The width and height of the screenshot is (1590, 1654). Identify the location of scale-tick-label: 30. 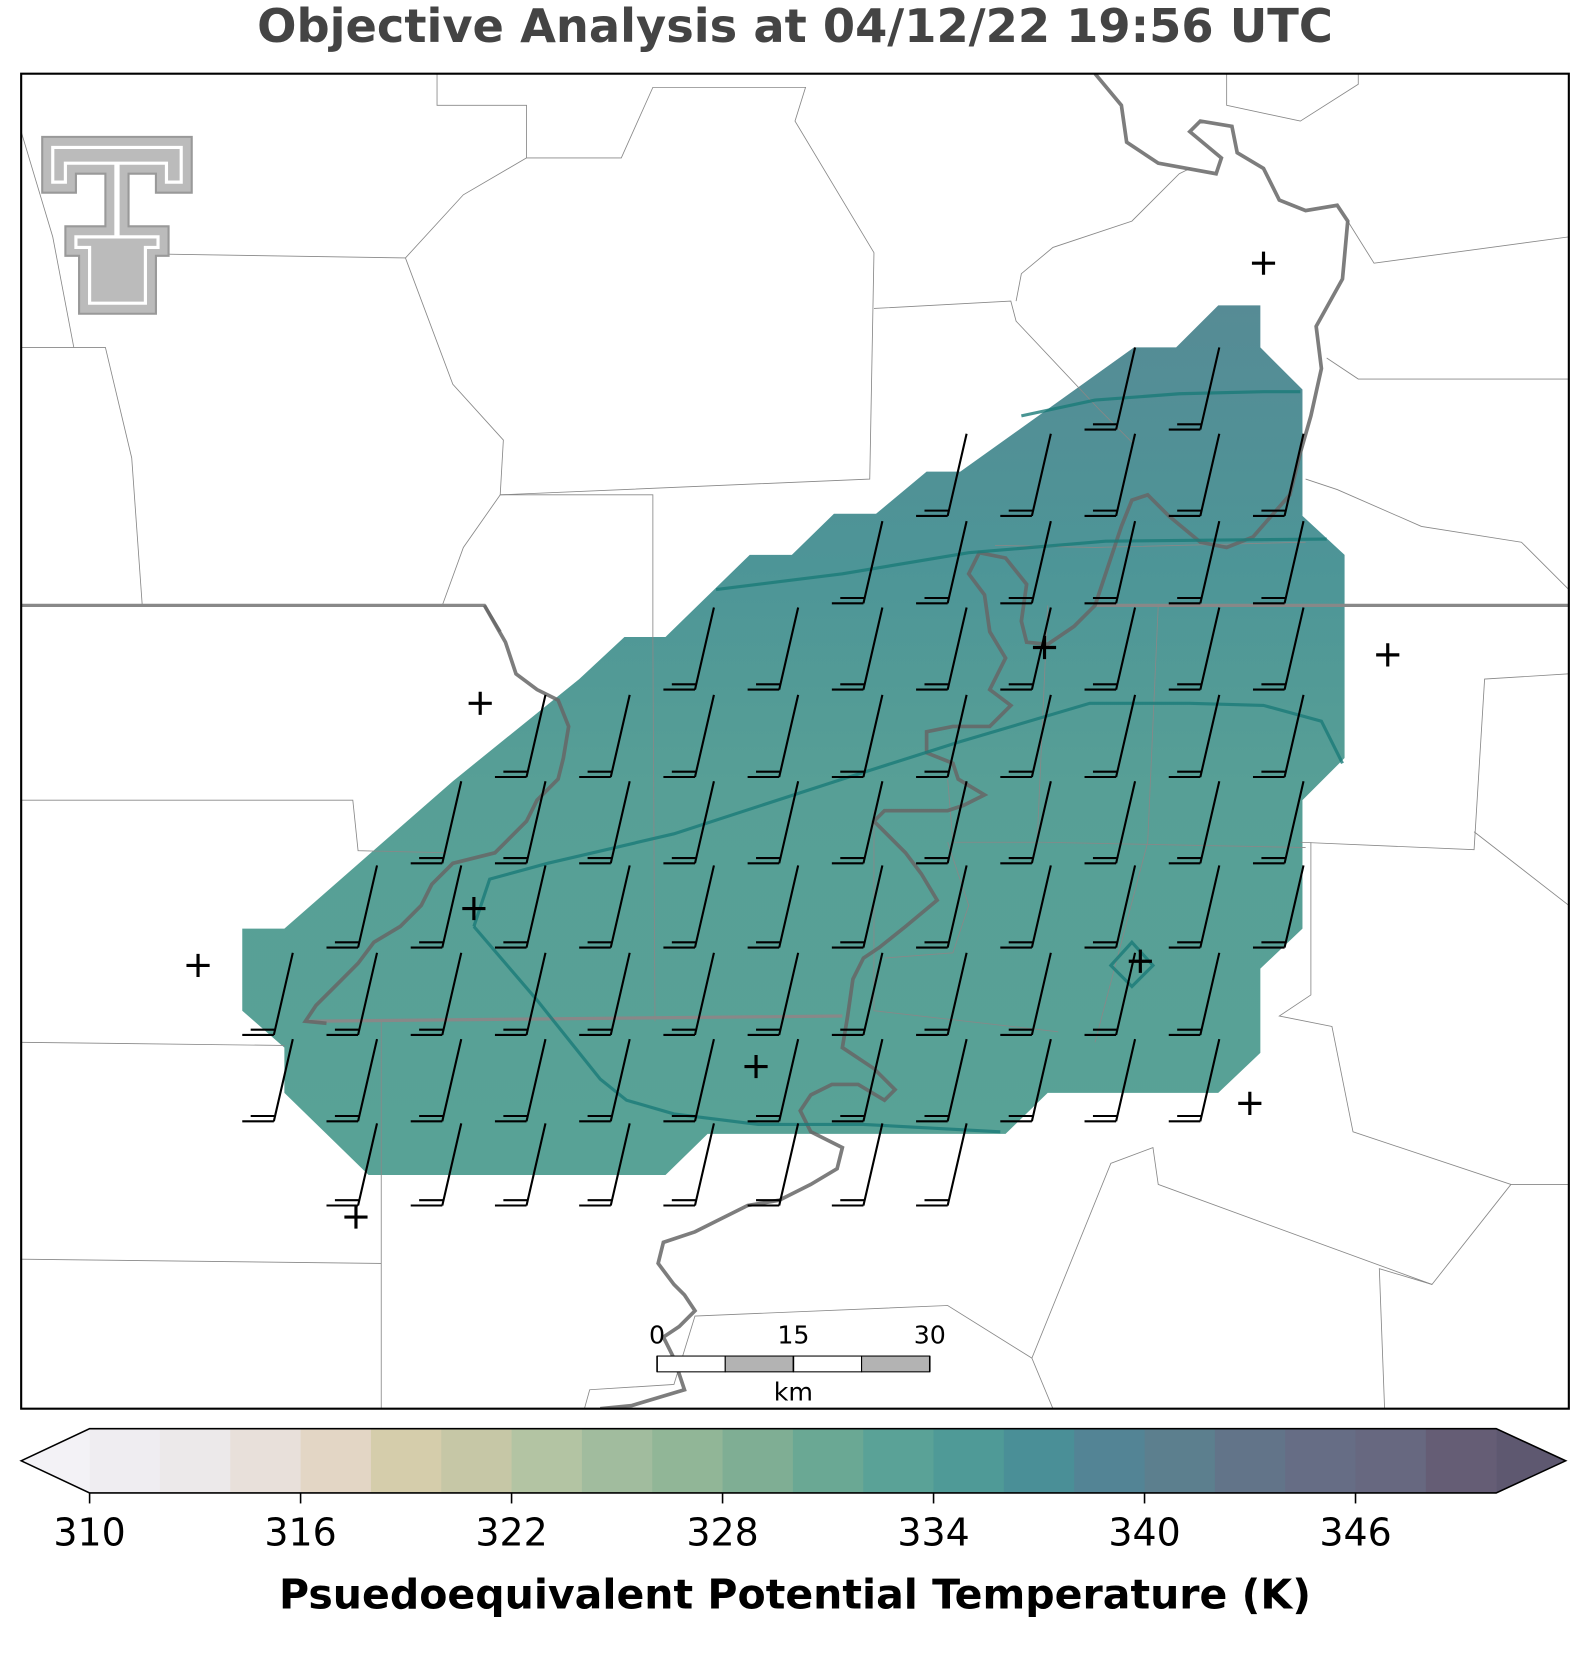
(930, 1334).